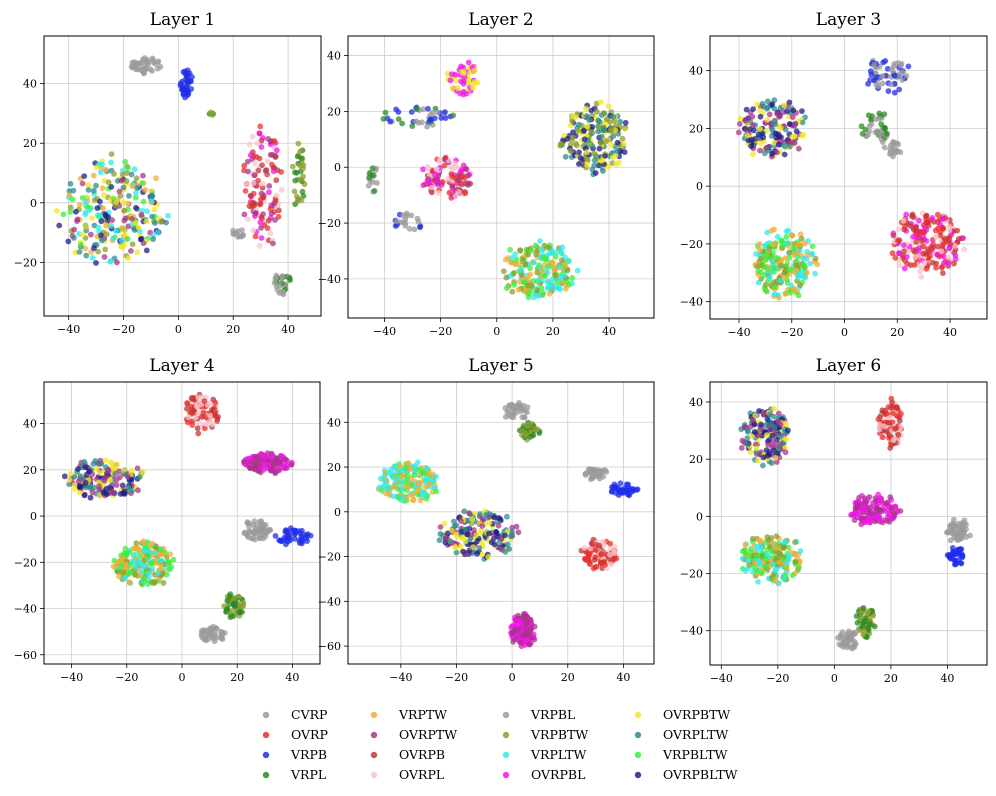  Describe the element at coordinates (558, 754) in the screenshot. I see `legend-label: VRPLTW` at that location.